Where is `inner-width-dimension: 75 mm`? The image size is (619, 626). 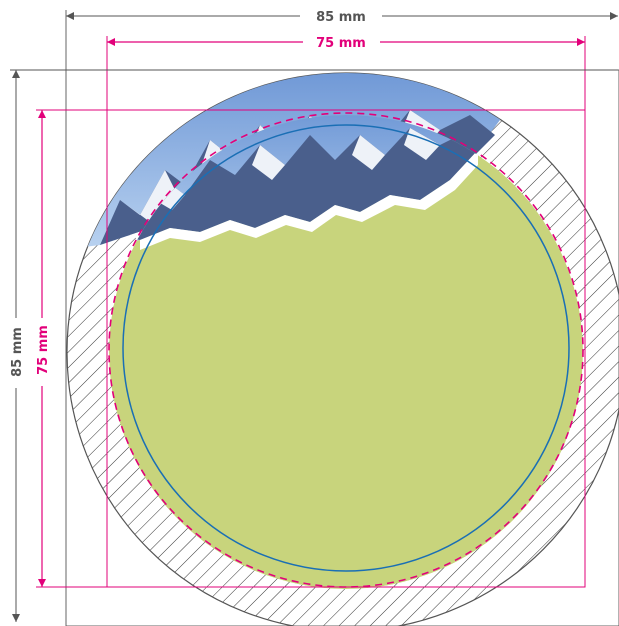
inner-width-dimension: 75 mm is located at coordinates (346, 73).